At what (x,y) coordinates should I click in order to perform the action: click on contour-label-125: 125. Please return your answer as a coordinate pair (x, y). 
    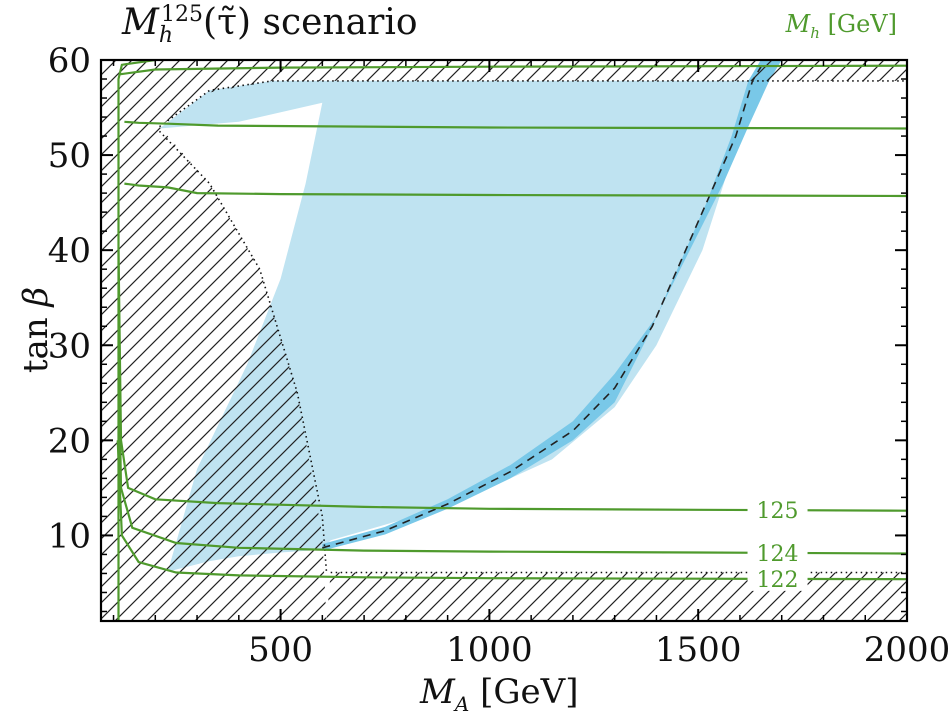
    Looking at the image, I should click on (778, 511).